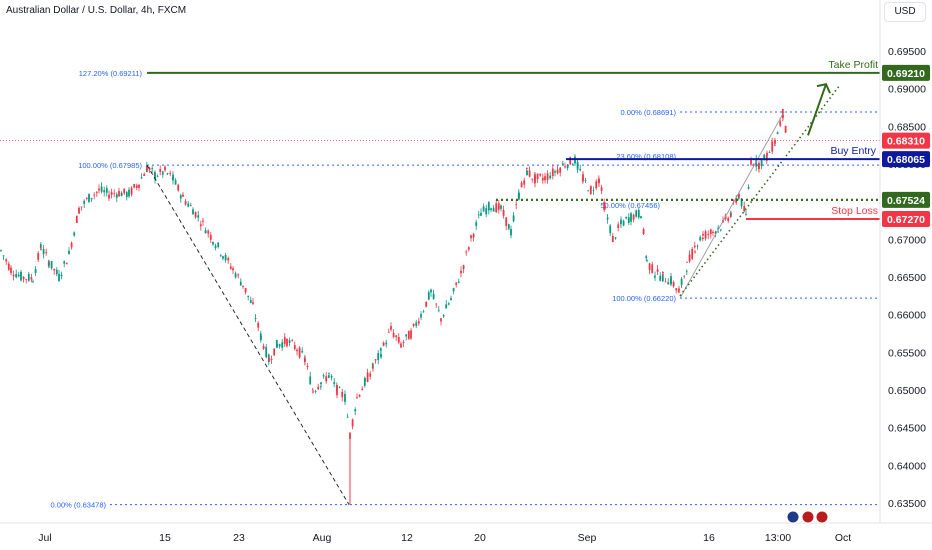 The height and width of the screenshot is (550, 932). I want to click on x-tick-label: Aug, so click(322, 538).